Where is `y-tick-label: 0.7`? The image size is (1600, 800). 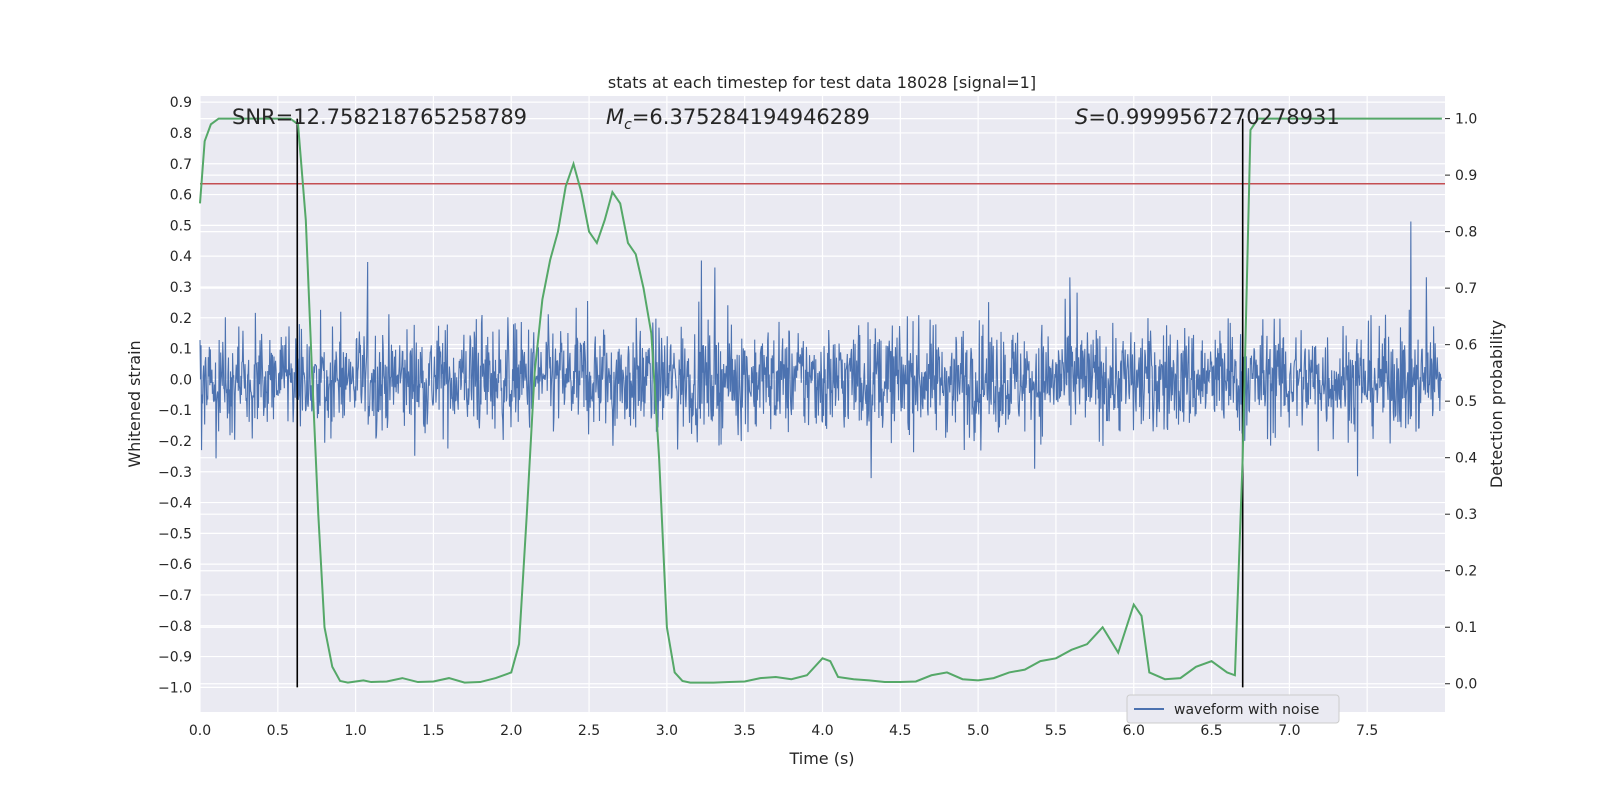 y-tick-label: 0.7 is located at coordinates (181, 165).